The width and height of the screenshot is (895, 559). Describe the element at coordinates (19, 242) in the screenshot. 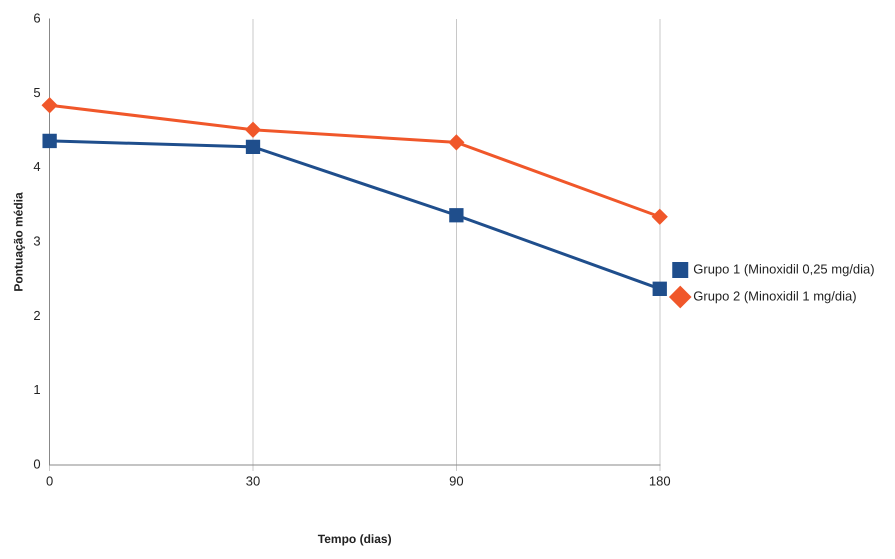

I see `y-axis-title: Pontuação média` at that location.